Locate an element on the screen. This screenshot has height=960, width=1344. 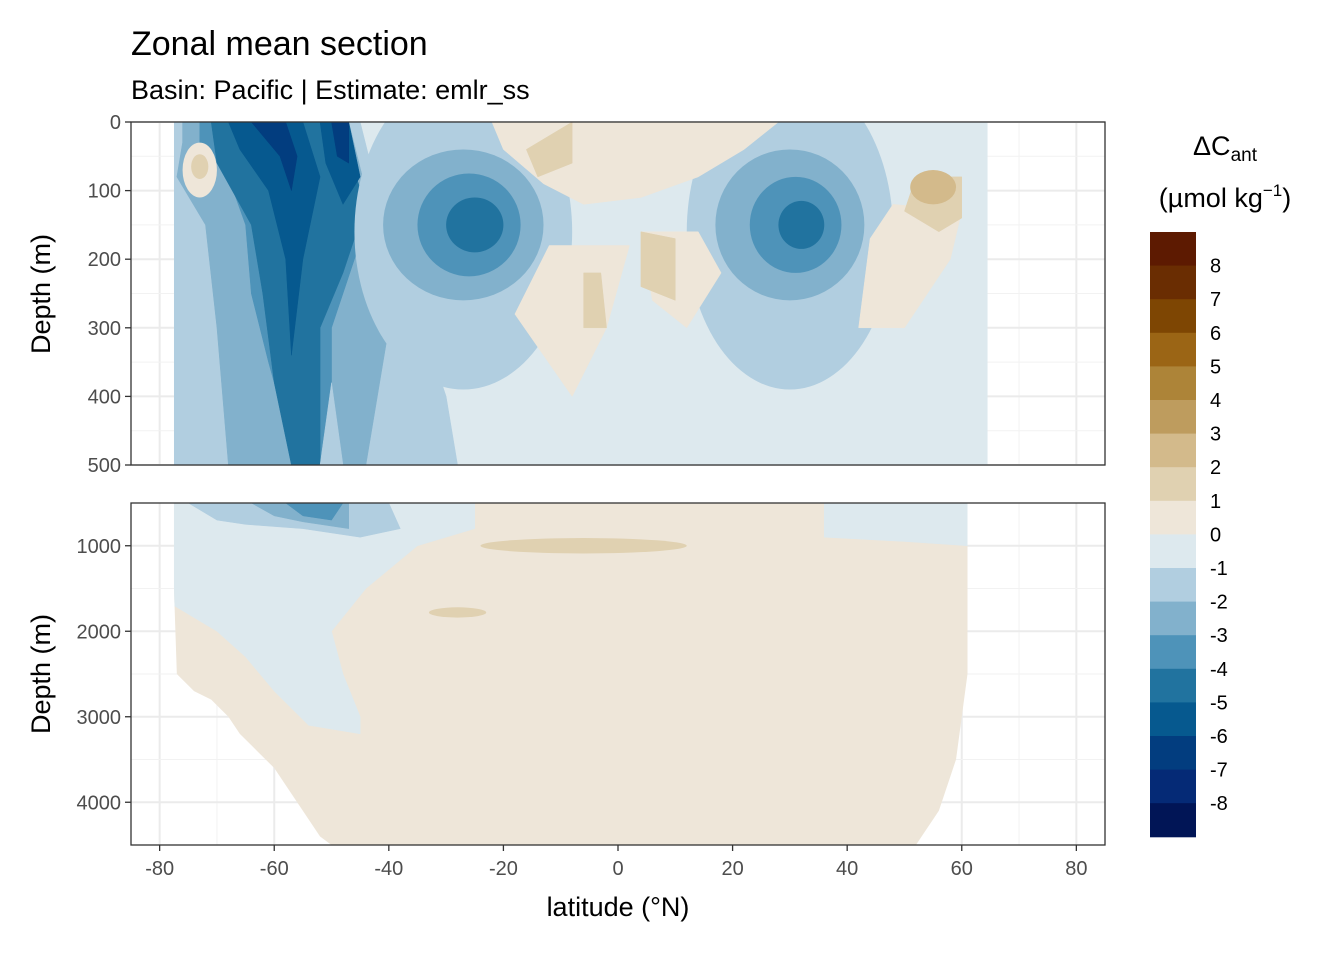
colorbar-label: -4 is located at coordinates (1219, 670).